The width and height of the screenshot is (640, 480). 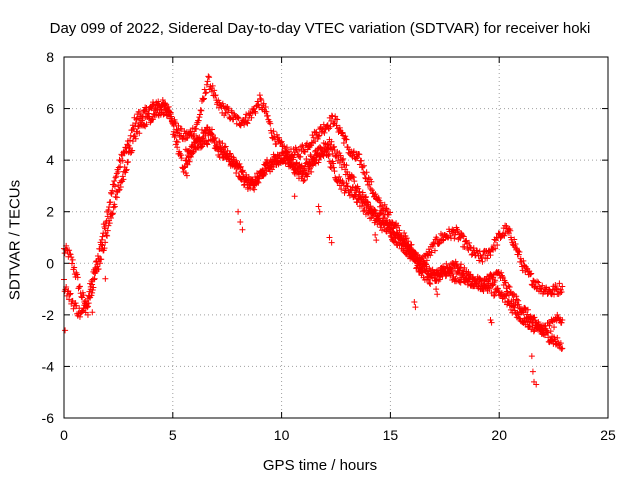 I want to click on y-tick-label: -2, so click(x=48, y=315).